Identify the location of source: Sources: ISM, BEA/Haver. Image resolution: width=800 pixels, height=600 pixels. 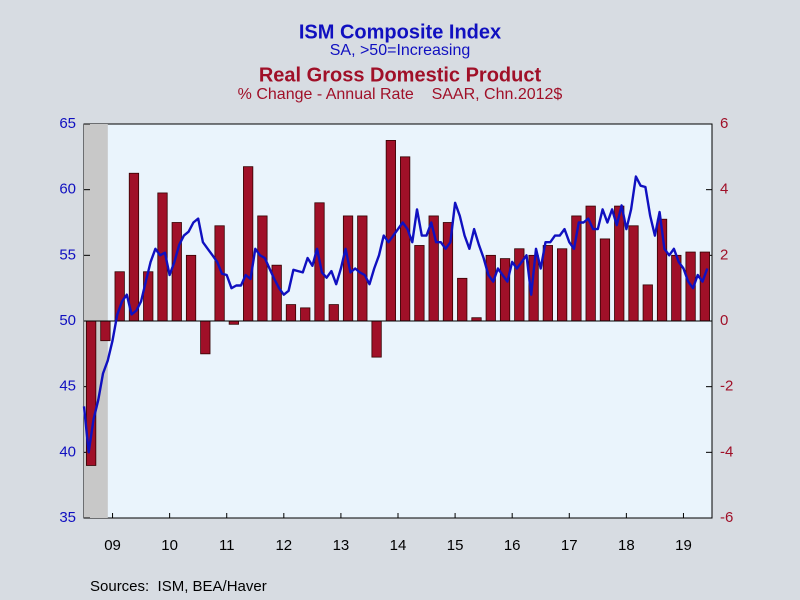
(178, 586).